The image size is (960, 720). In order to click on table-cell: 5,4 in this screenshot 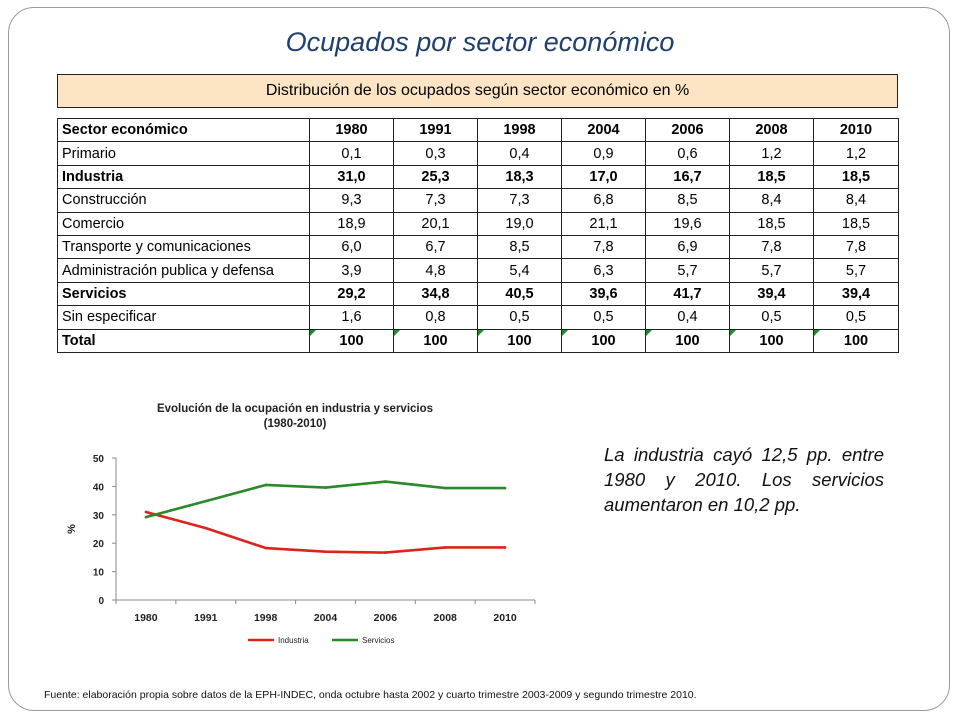, I will do `click(519, 270)`.